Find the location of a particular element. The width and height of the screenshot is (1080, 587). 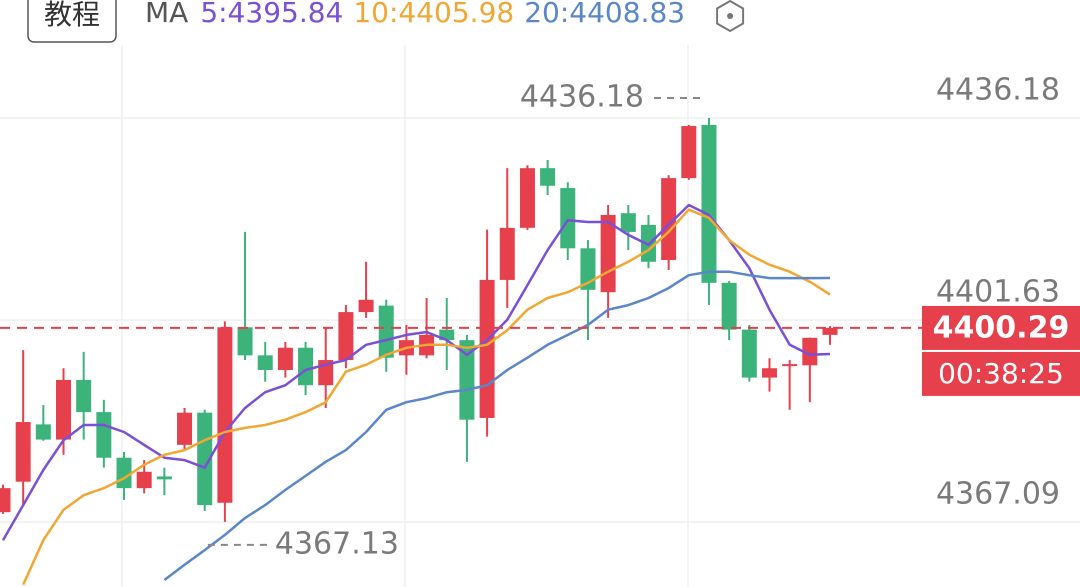

legend-entry: 5:4395.84 is located at coordinates (271, 14).